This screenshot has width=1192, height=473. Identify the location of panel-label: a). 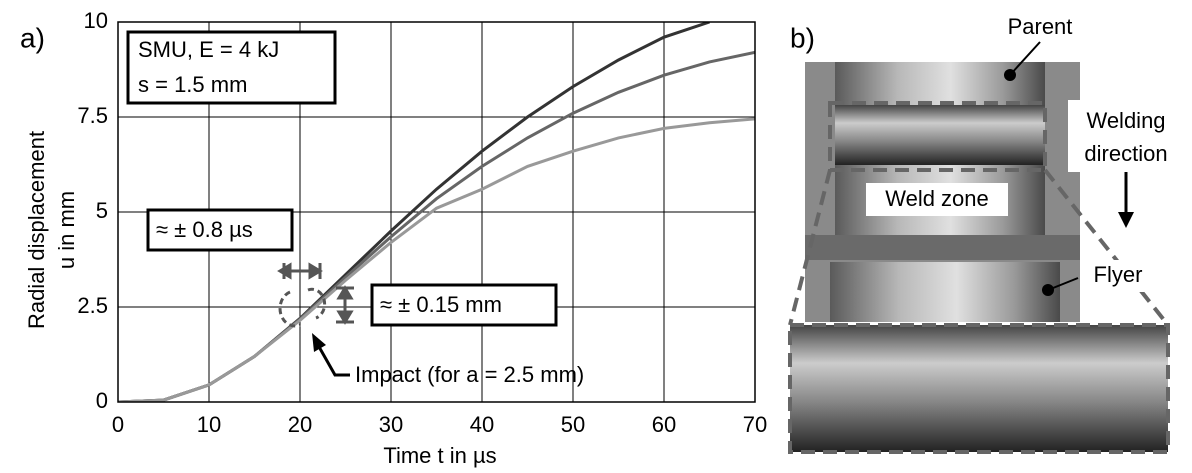
(32, 37).